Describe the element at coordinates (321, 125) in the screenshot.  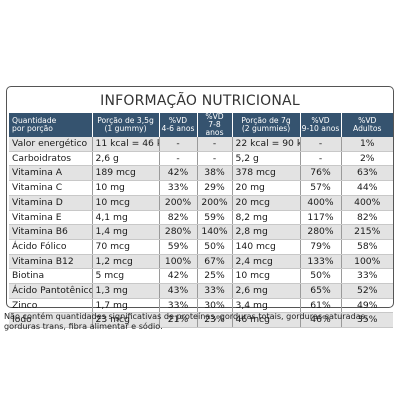
I see `header-vd-9-10: %VD 9-10 anos` at that location.